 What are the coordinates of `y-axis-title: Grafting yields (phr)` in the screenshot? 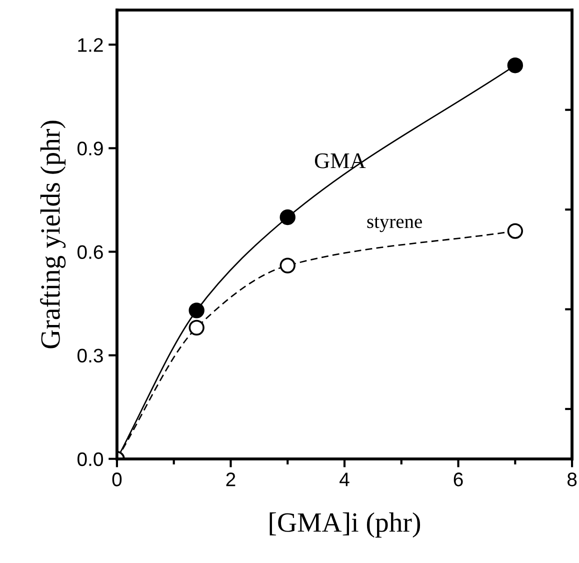 It's located at (53, 234).